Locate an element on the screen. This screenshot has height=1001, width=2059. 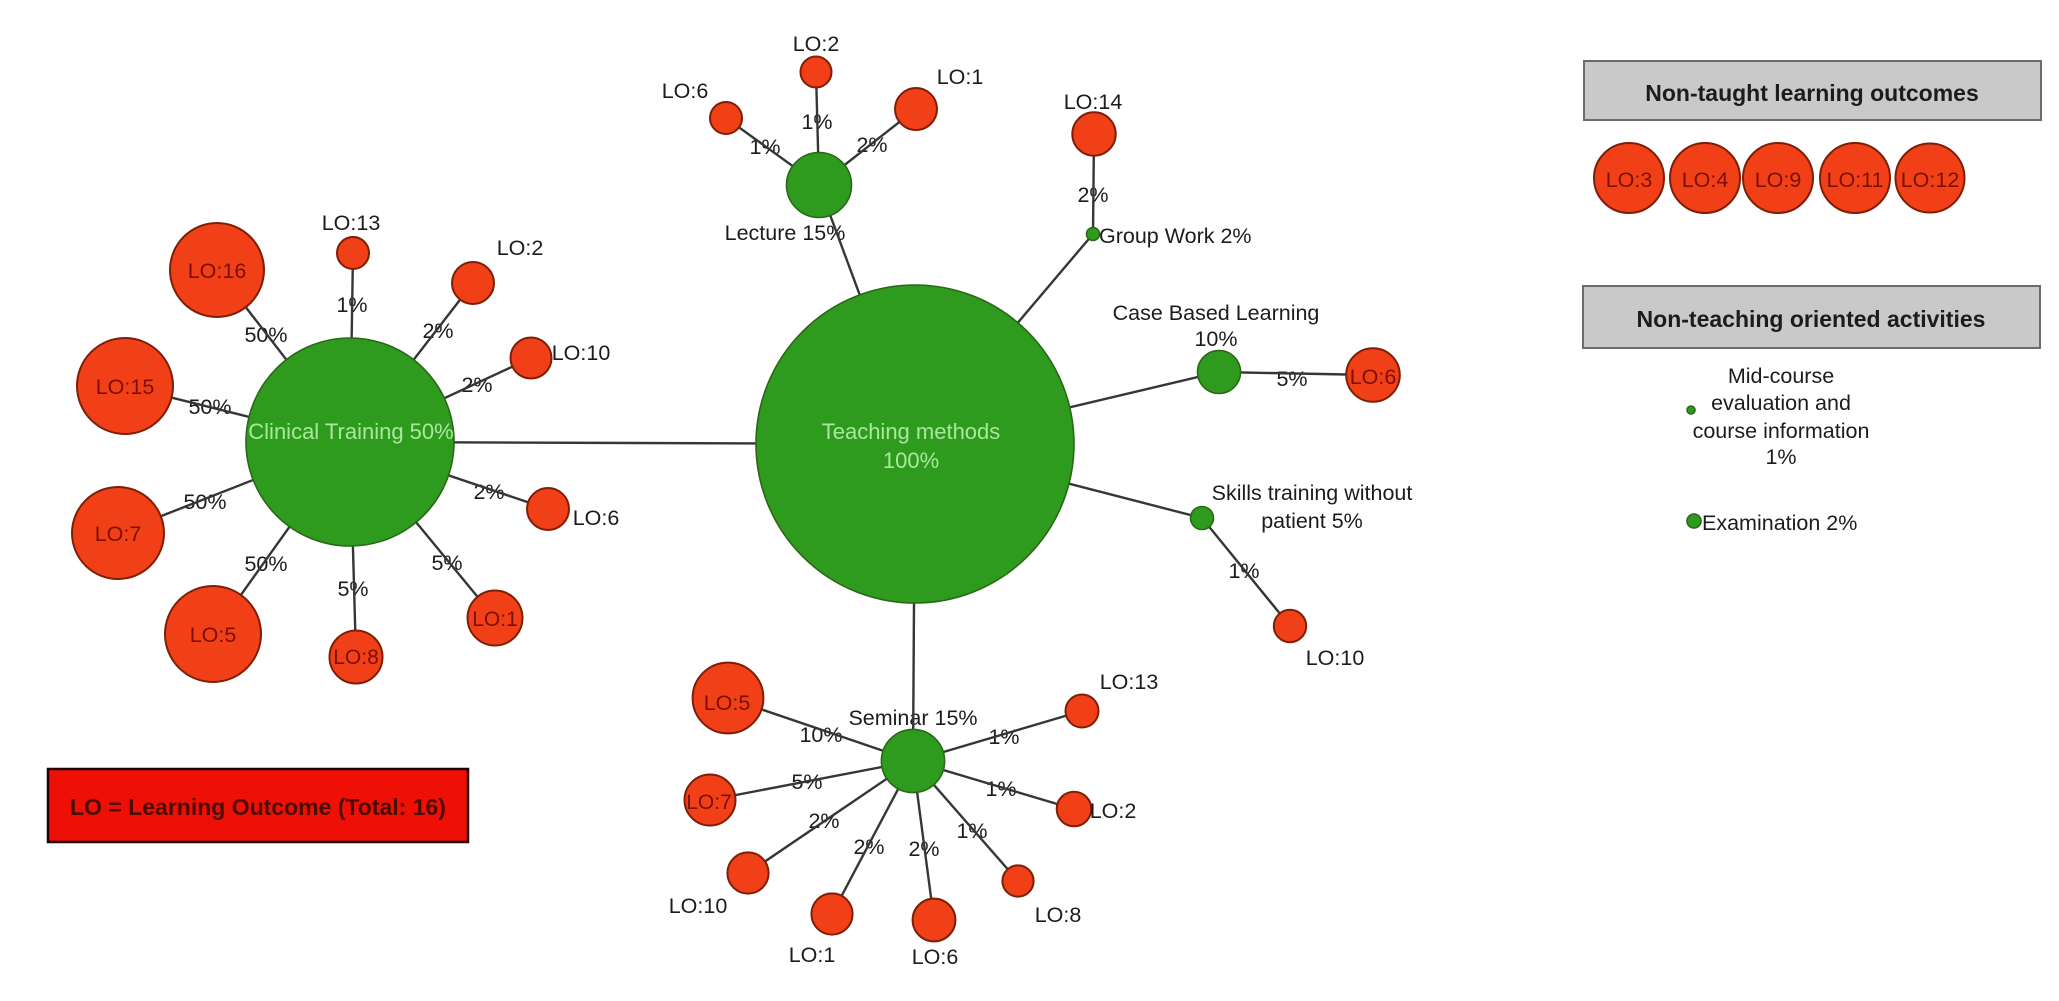
svg-text: Teaching methods is located at coordinates (911, 431).